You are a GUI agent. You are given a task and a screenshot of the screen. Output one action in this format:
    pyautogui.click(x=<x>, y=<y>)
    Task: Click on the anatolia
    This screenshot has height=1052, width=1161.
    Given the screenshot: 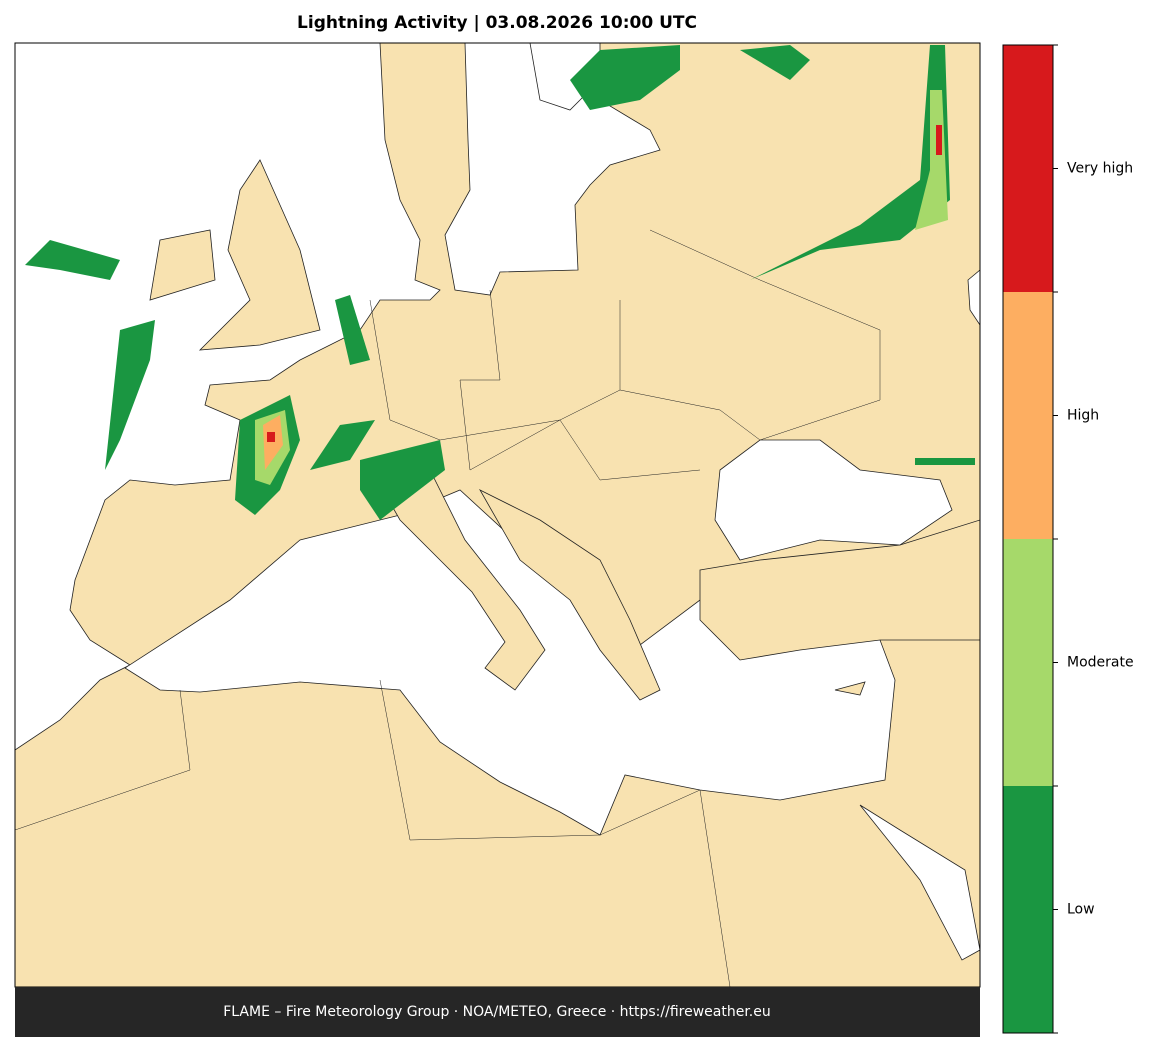 What is the action you would take?
    pyautogui.click(x=839, y=590)
    